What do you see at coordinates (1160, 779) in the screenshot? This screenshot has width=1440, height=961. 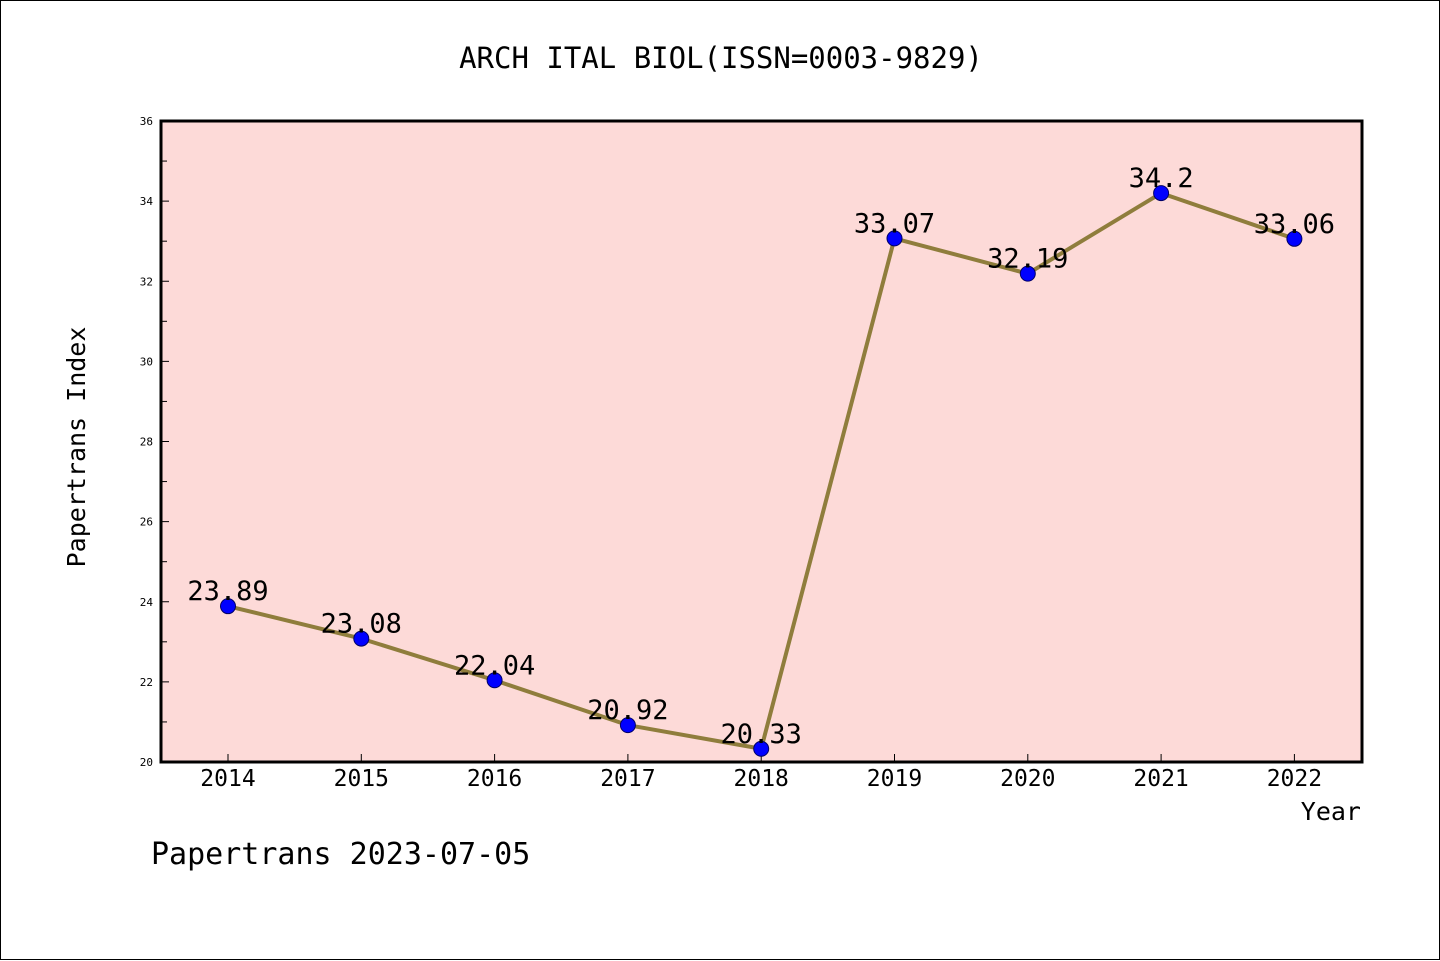 I see `x-tick-label: 2021` at bounding box center [1160, 779].